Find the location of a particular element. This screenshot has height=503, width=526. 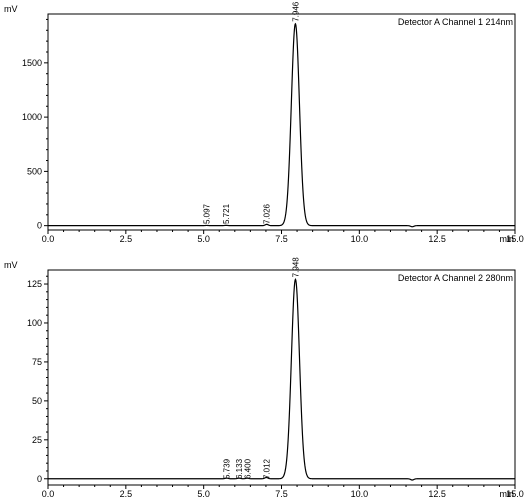

peak-label: 6.400 is located at coordinates (247, 468).